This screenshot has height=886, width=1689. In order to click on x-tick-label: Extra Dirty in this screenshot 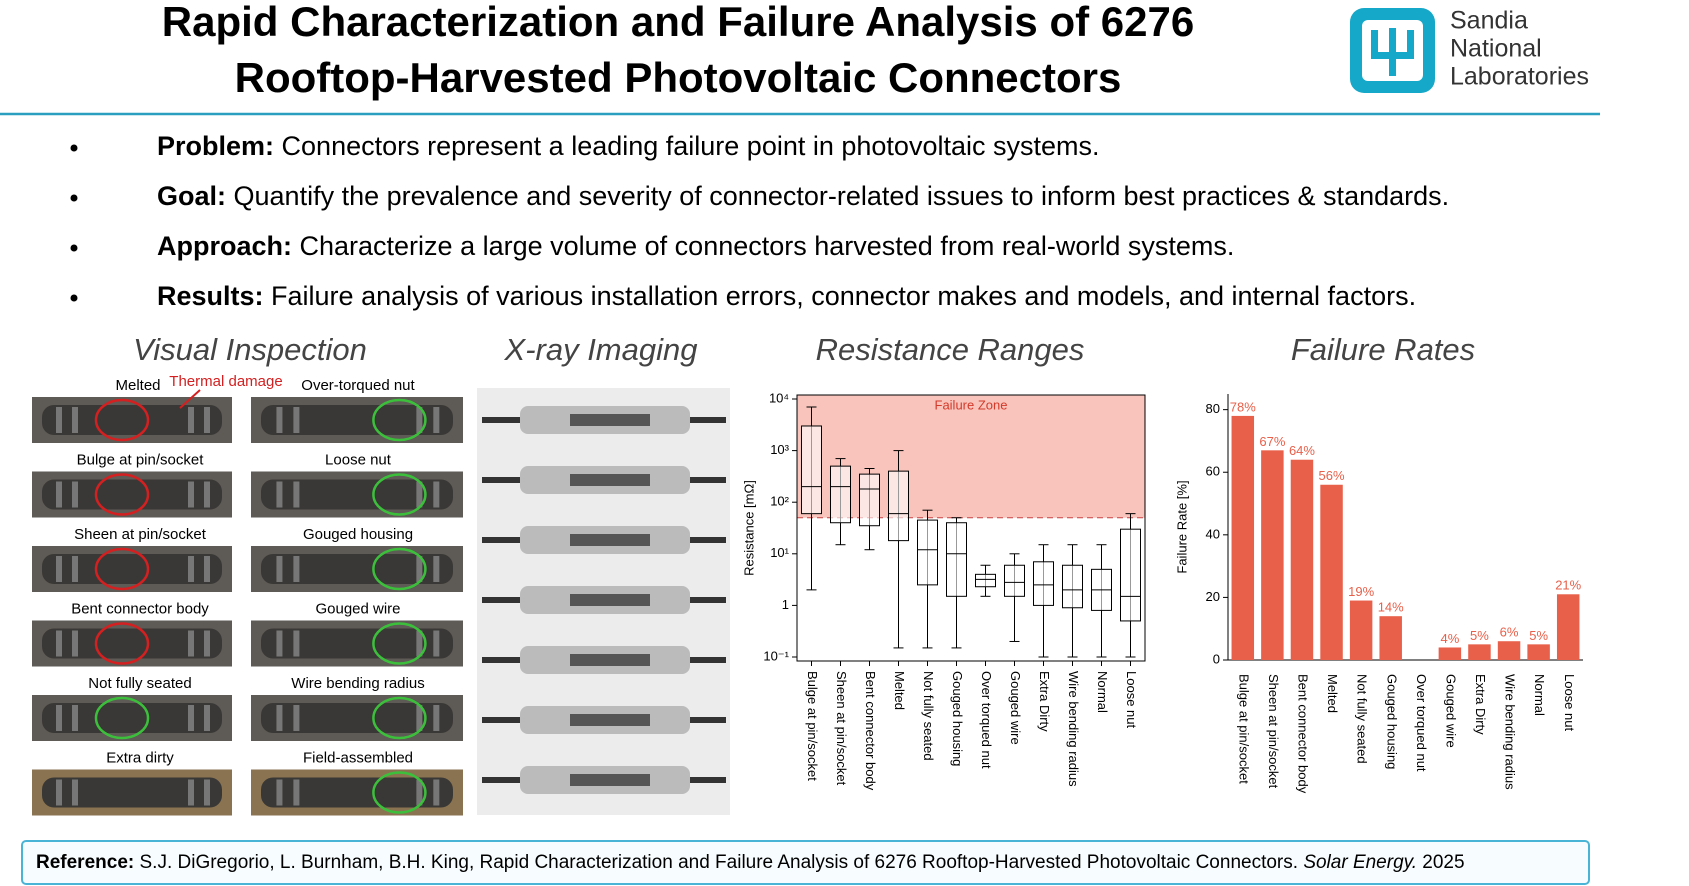, I will do `click(1044, 701)`.